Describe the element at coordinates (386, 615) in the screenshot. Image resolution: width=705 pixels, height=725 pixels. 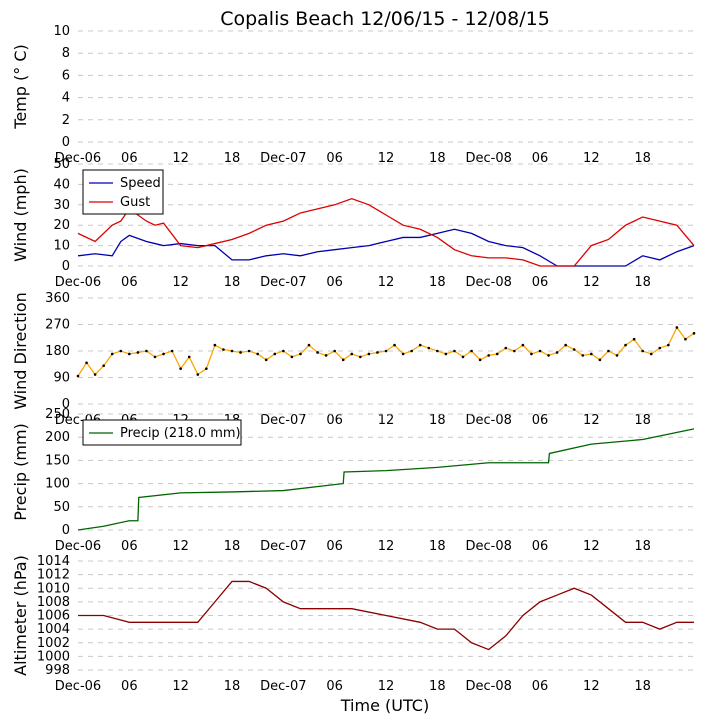
I see `series-line-altimeter` at that location.